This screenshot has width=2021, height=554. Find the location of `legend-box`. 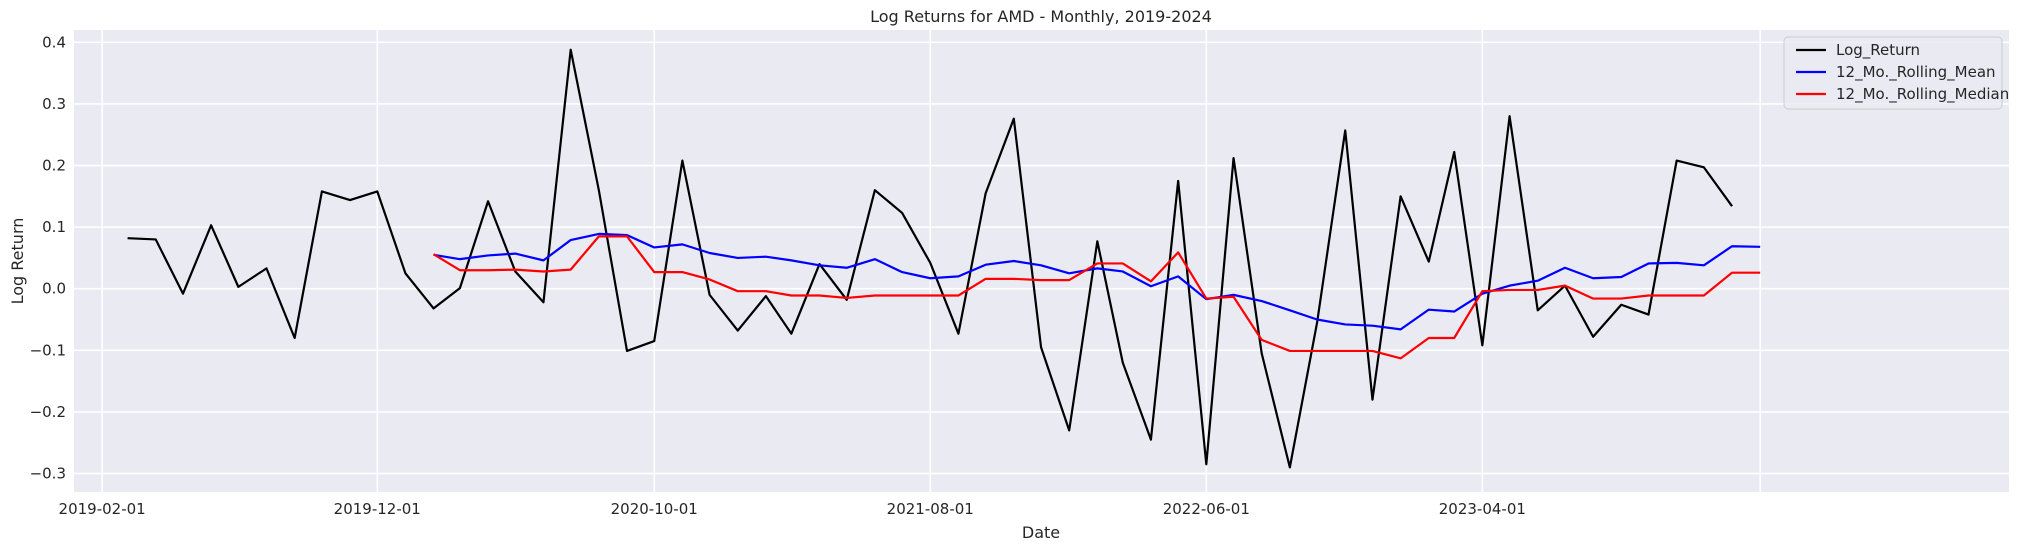

legend-box is located at coordinates (1893, 73).